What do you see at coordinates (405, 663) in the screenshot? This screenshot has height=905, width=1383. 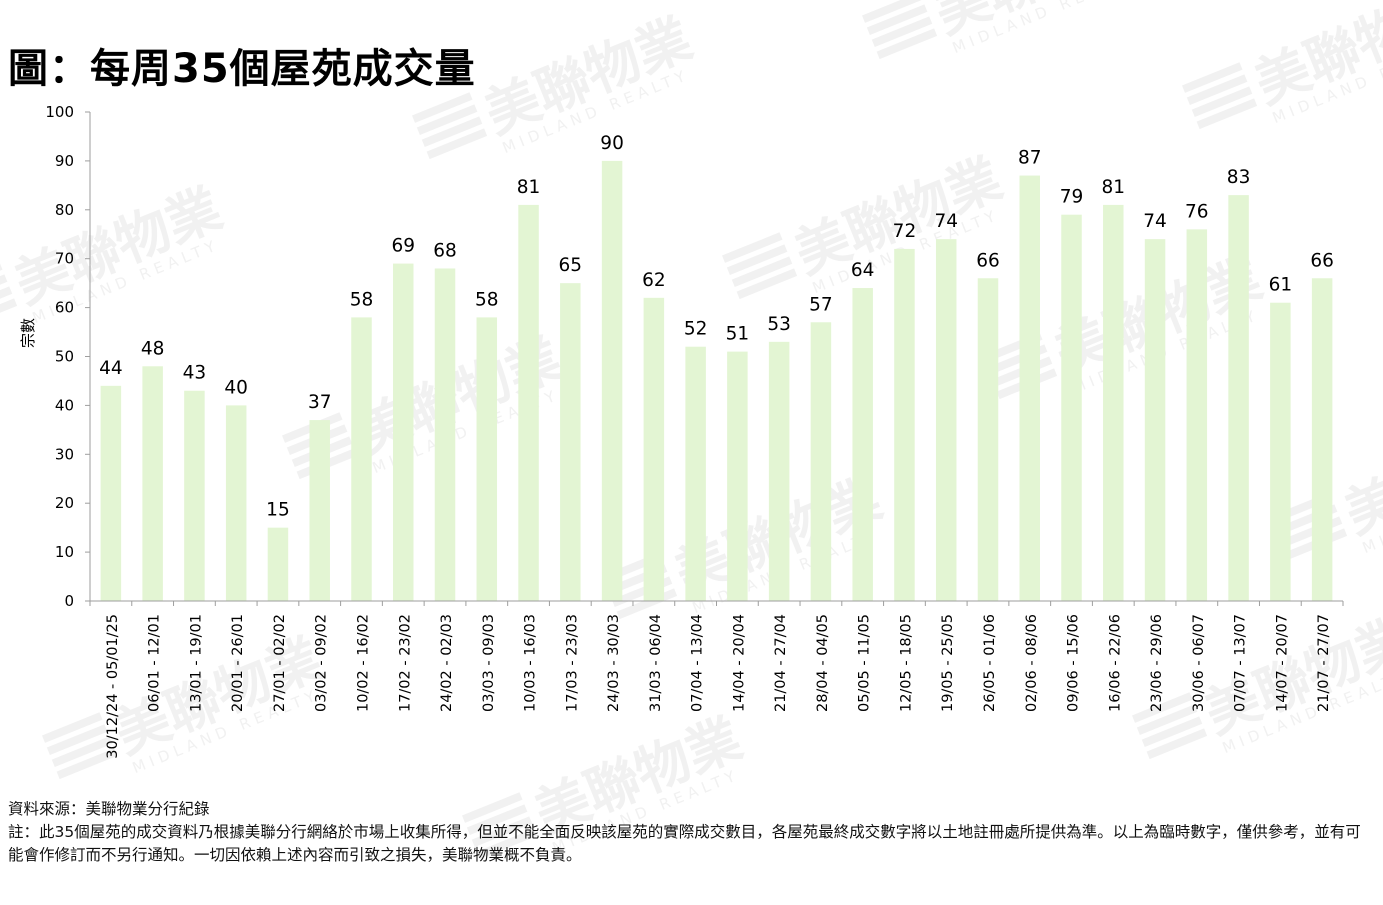 I see `x-tick-label: 17/02 - 23/02` at bounding box center [405, 663].